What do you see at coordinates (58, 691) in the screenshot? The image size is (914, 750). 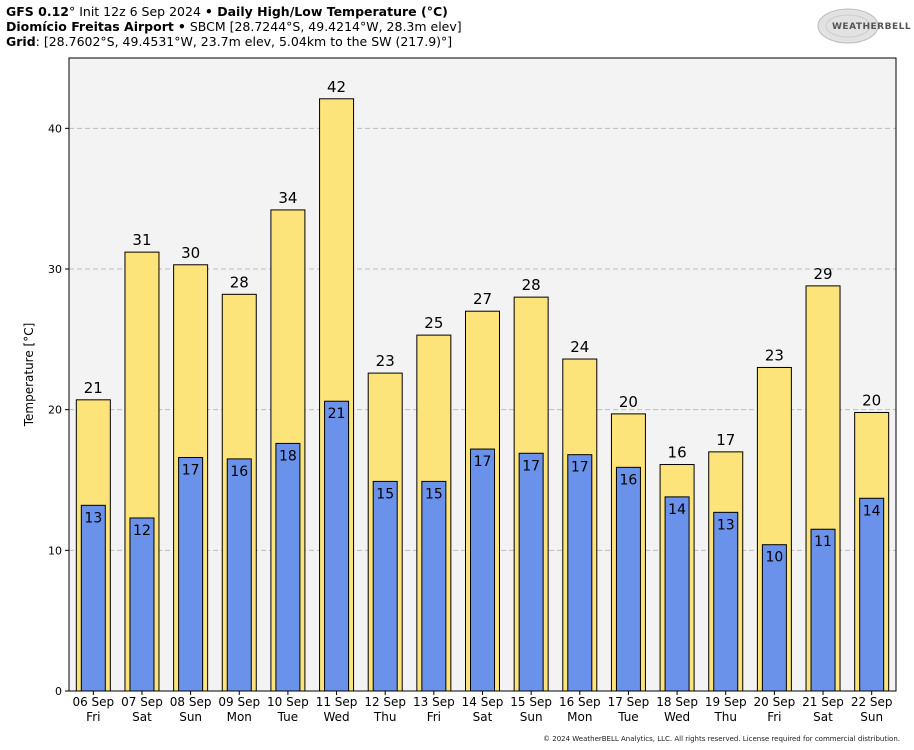 I see `y-tick-label: 0` at bounding box center [58, 691].